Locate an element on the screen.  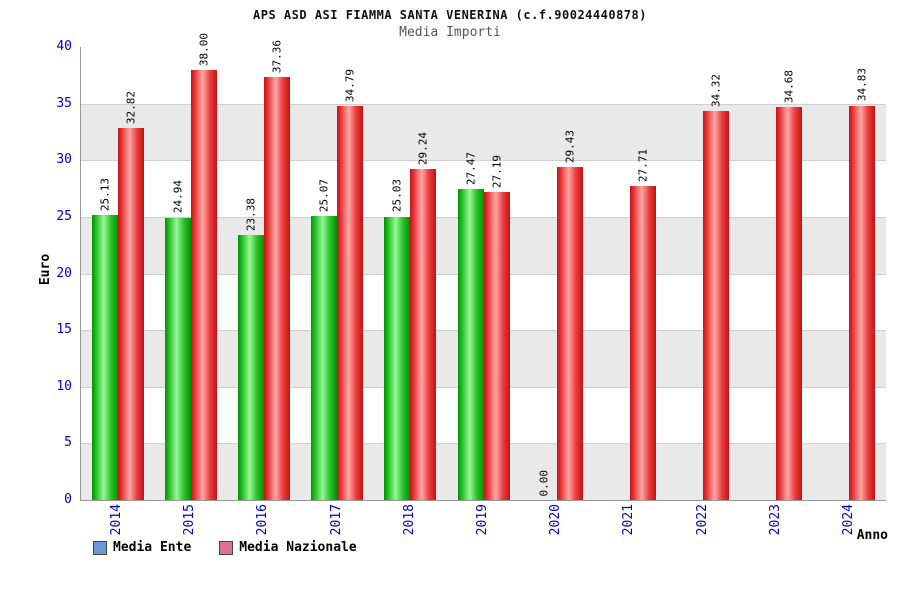
bar-value-label: 23.38 is located at coordinates (251, 215).